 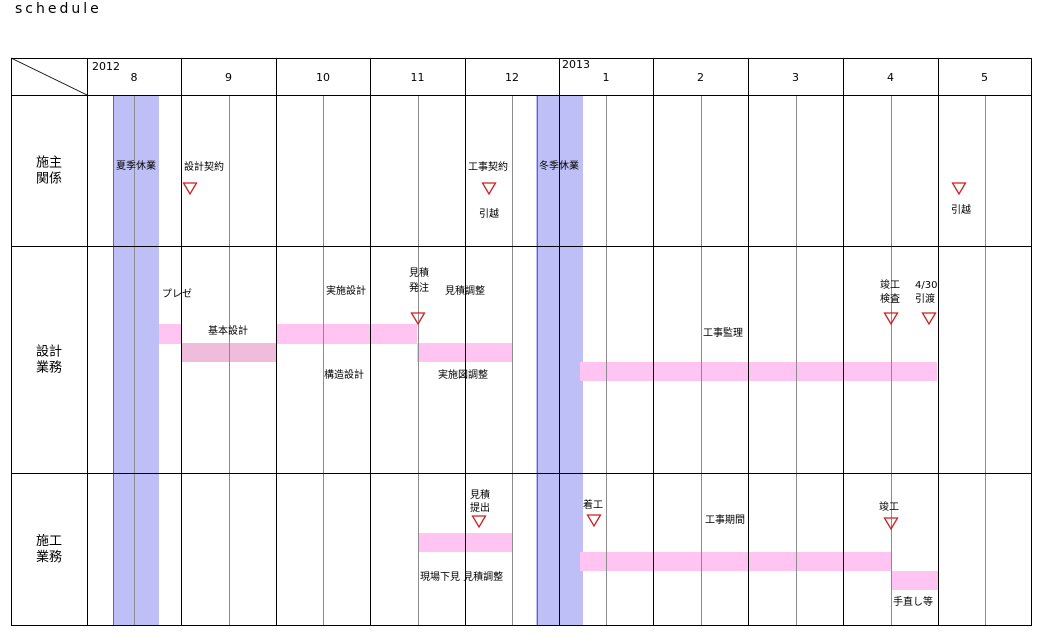 I want to click on winter-holiday-label: 冬季休業, so click(x=559, y=165).